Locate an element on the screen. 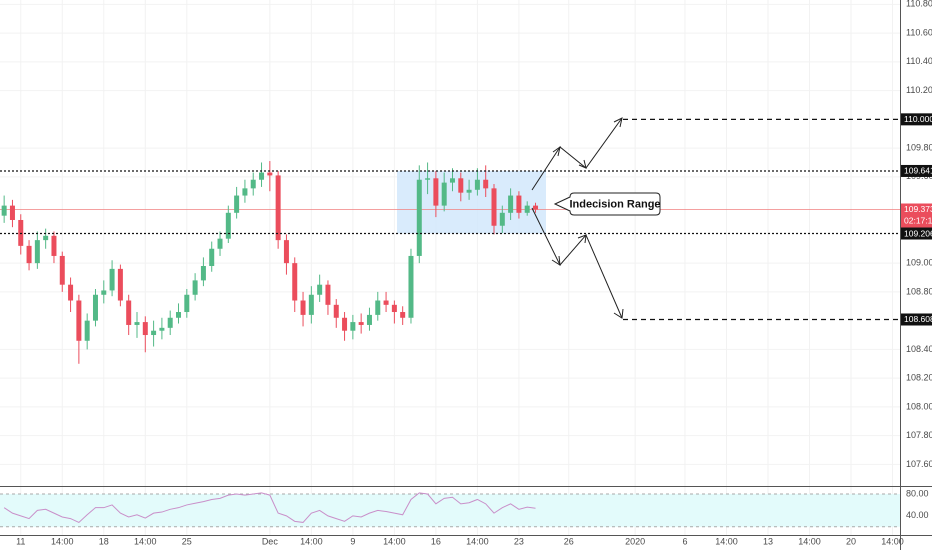 This screenshot has height=550, width=932. y-tick-label: 108.200 is located at coordinates (919, 378).